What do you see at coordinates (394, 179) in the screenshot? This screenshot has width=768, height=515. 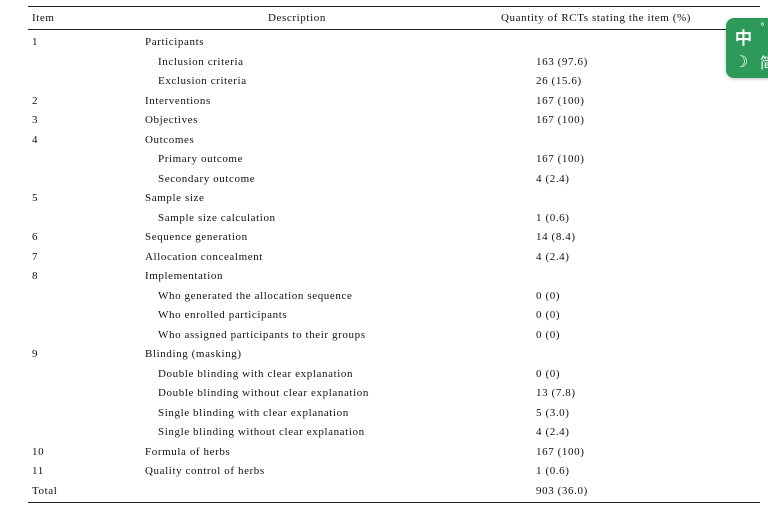 I see `table-row: Secondary outcome 4 (2.4)` at bounding box center [394, 179].